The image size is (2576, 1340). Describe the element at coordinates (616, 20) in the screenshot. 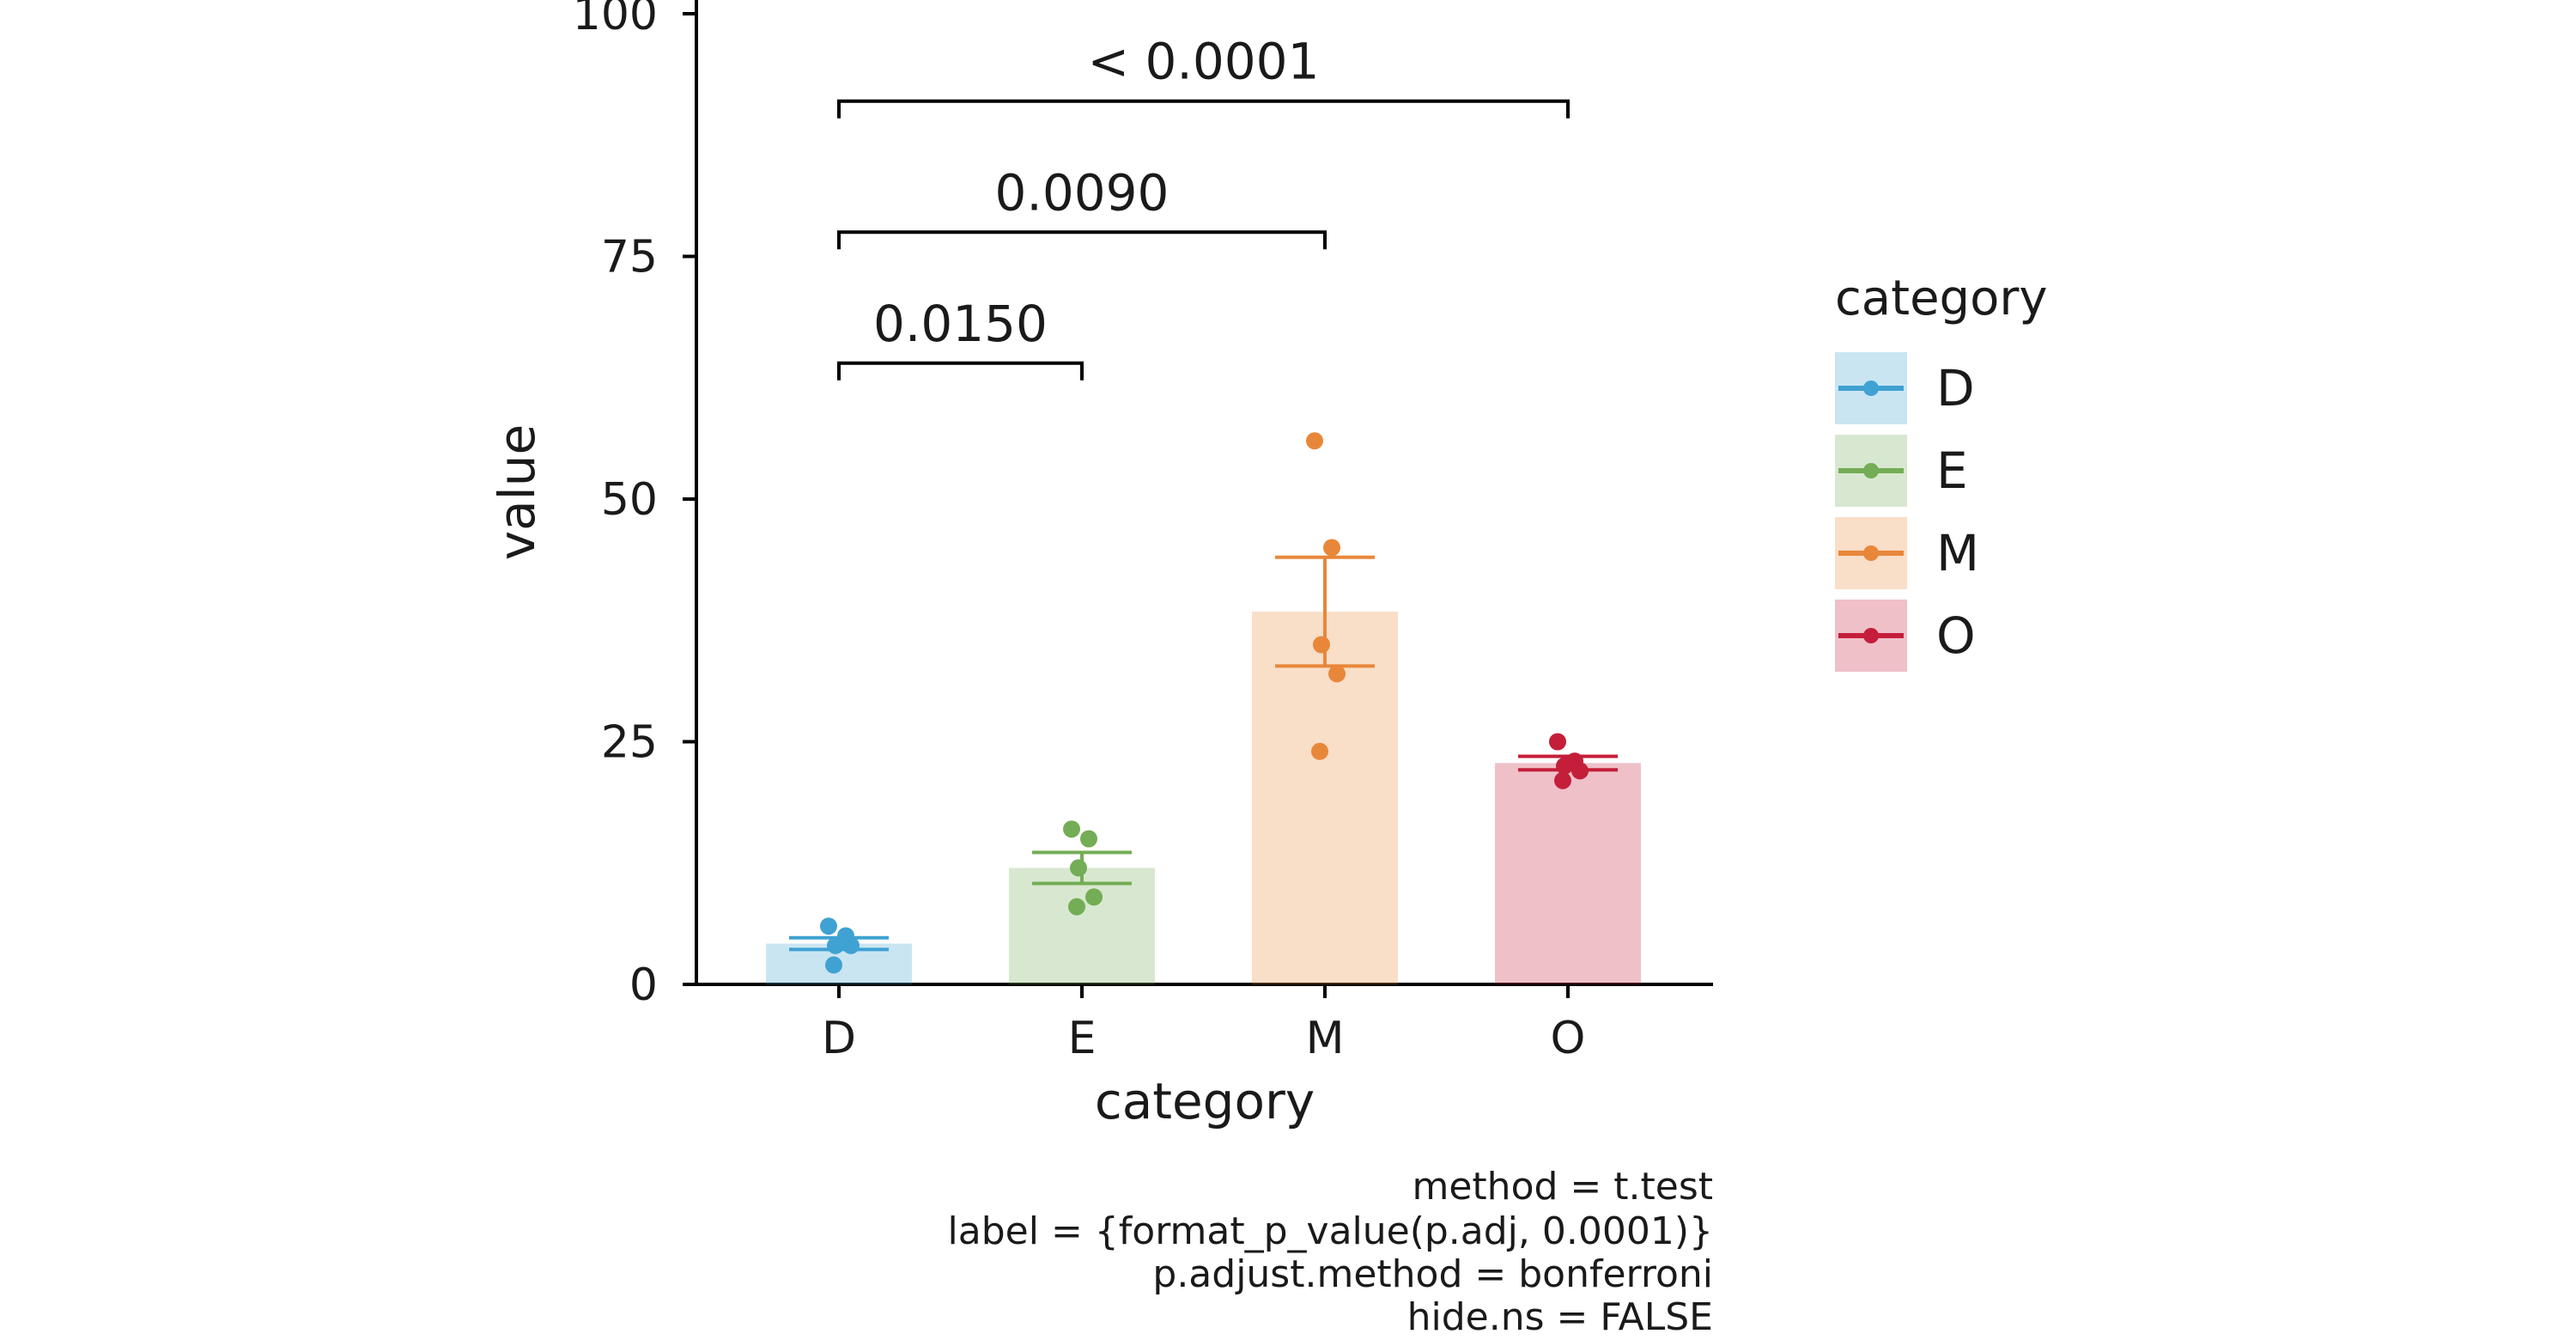

I see `y-tick-label: 100` at that location.